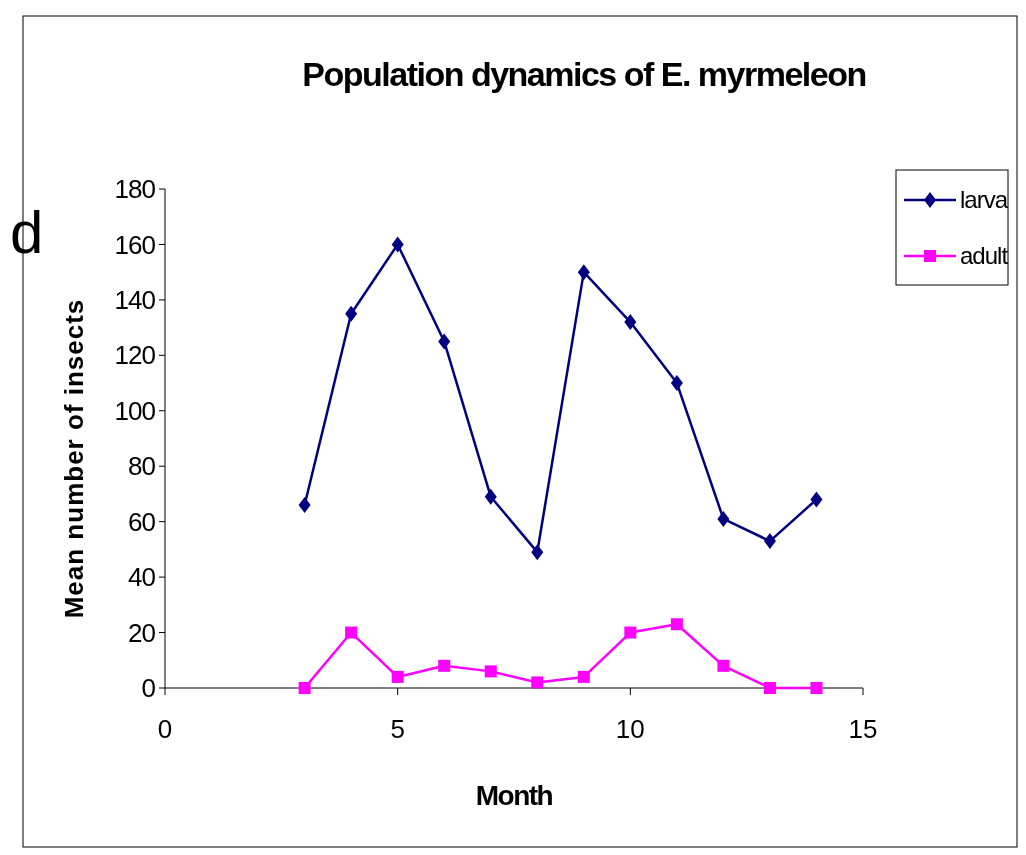 The image size is (1026, 855). Describe the element at coordinates (135, 355) in the screenshot. I see `y-tick-label: 120` at that location.